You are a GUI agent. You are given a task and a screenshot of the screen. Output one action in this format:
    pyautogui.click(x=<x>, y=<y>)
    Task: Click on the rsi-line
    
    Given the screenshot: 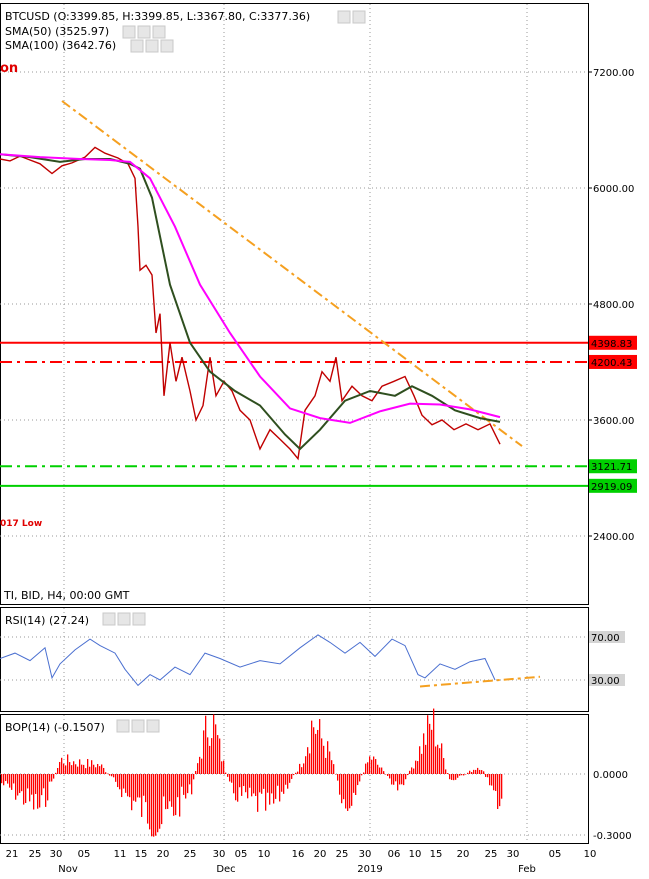 What is the action you would take?
    pyautogui.click(x=248, y=660)
    